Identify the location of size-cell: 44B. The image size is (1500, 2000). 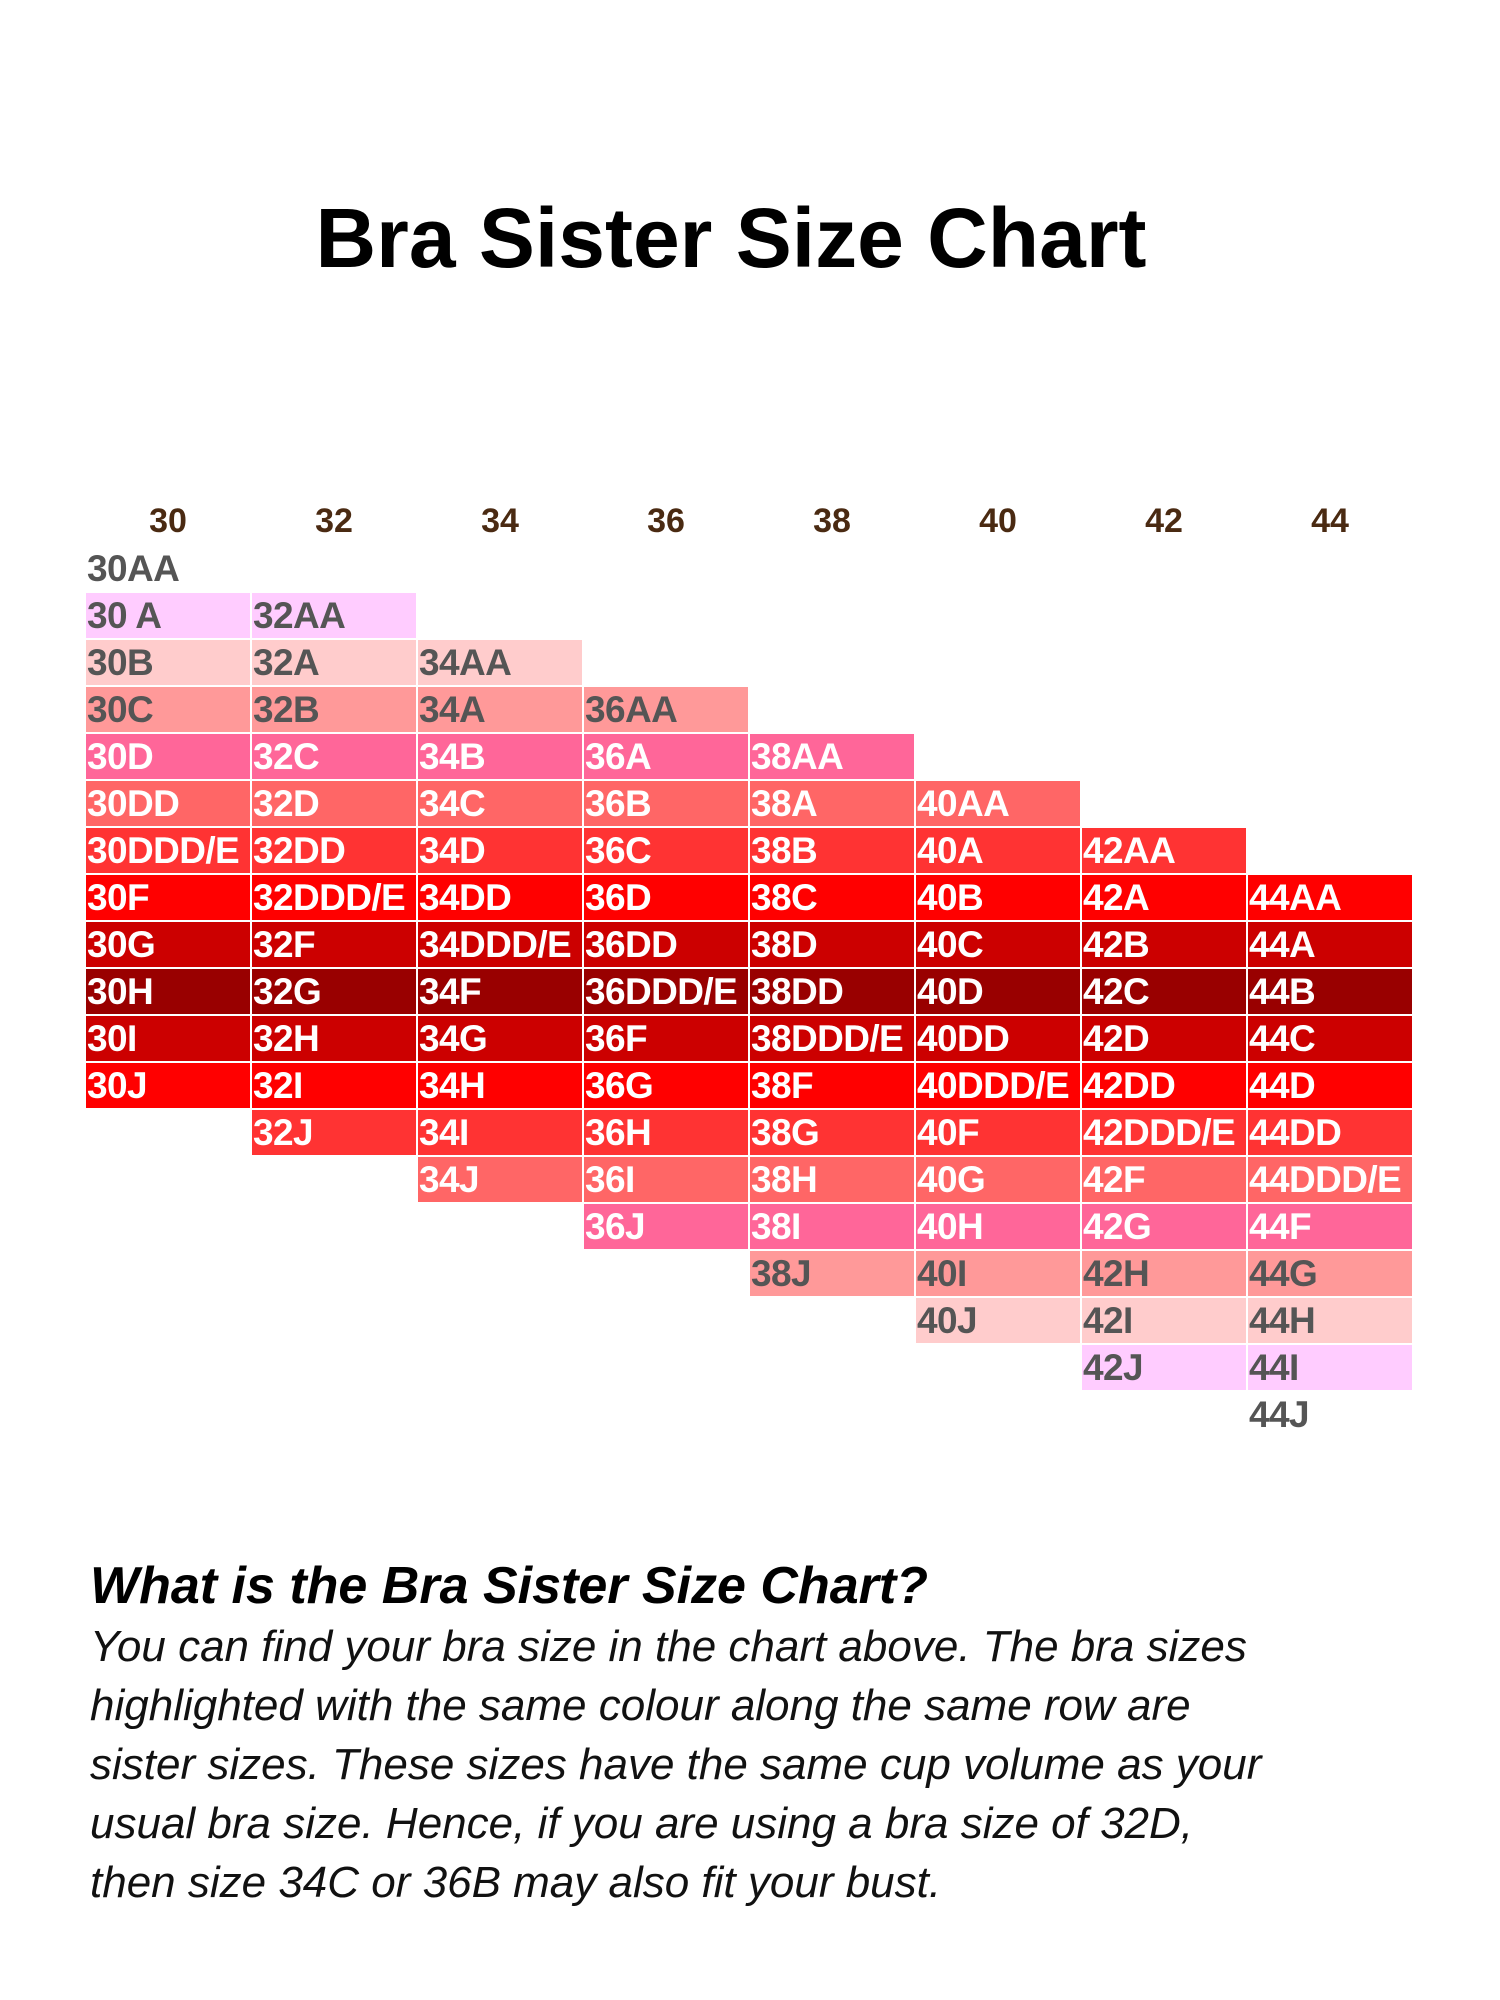
(1330, 991).